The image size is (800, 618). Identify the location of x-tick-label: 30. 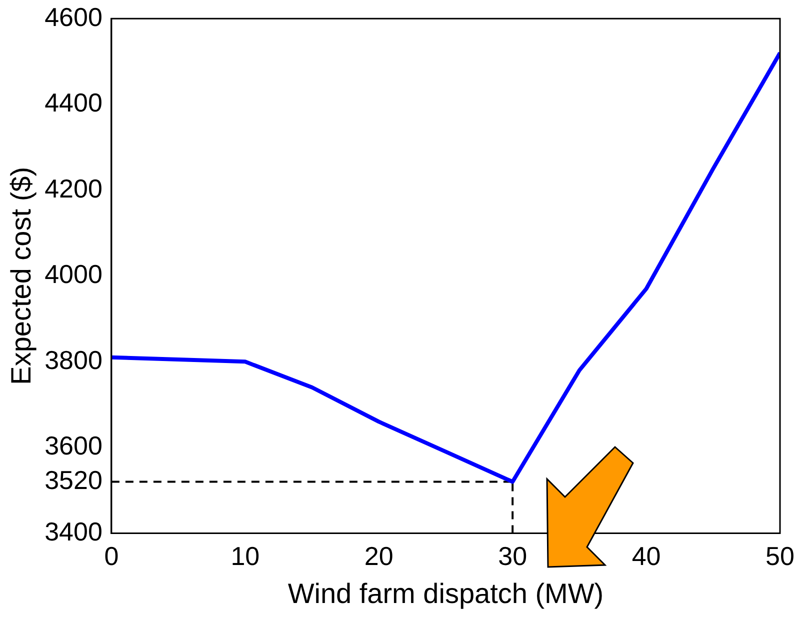
(513, 555).